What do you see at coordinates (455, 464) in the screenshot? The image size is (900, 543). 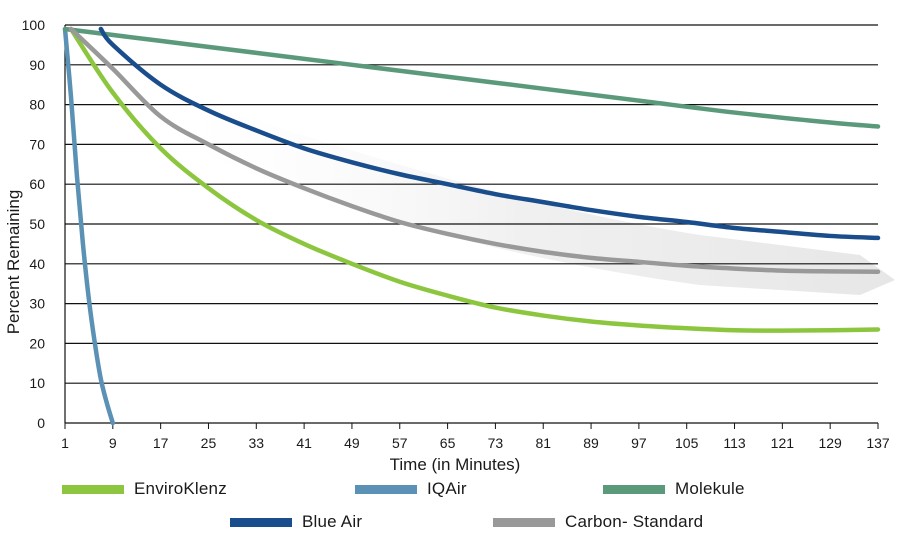 I see `x-axis-label: Time (in Minutes)` at bounding box center [455, 464].